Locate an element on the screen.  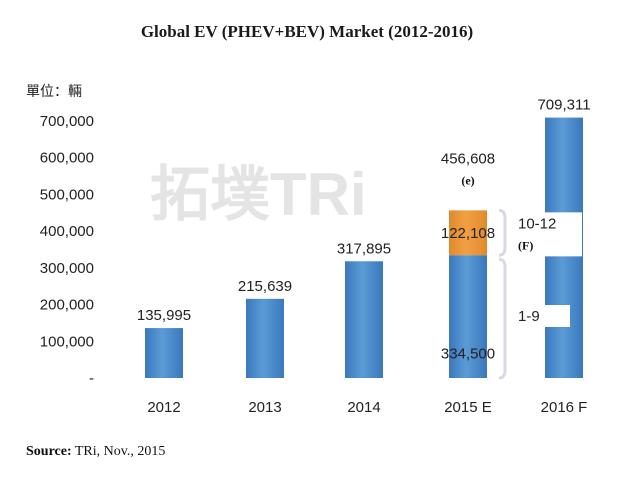
annotation-note-top: (F) is located at coordinates (525, 245).